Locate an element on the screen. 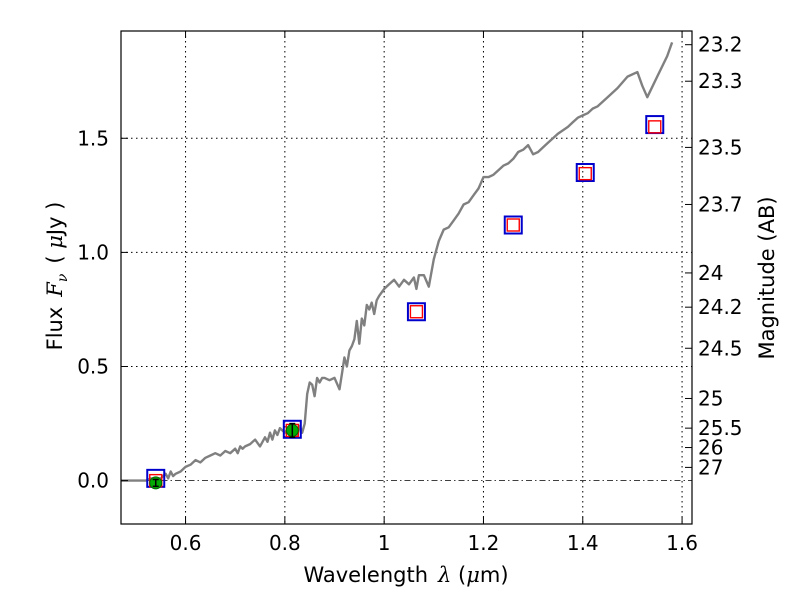 The width and height of the screenshot is (800, 600). mag-tick-label: 24.2 is located at coordinates (720, 307).